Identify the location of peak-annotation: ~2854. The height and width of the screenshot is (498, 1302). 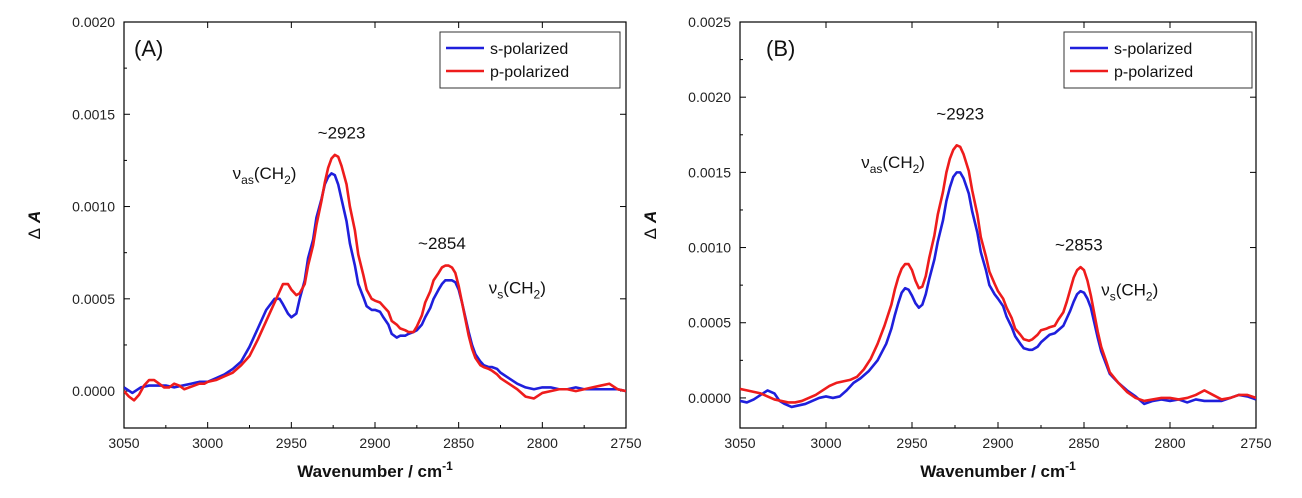
(442, 243).